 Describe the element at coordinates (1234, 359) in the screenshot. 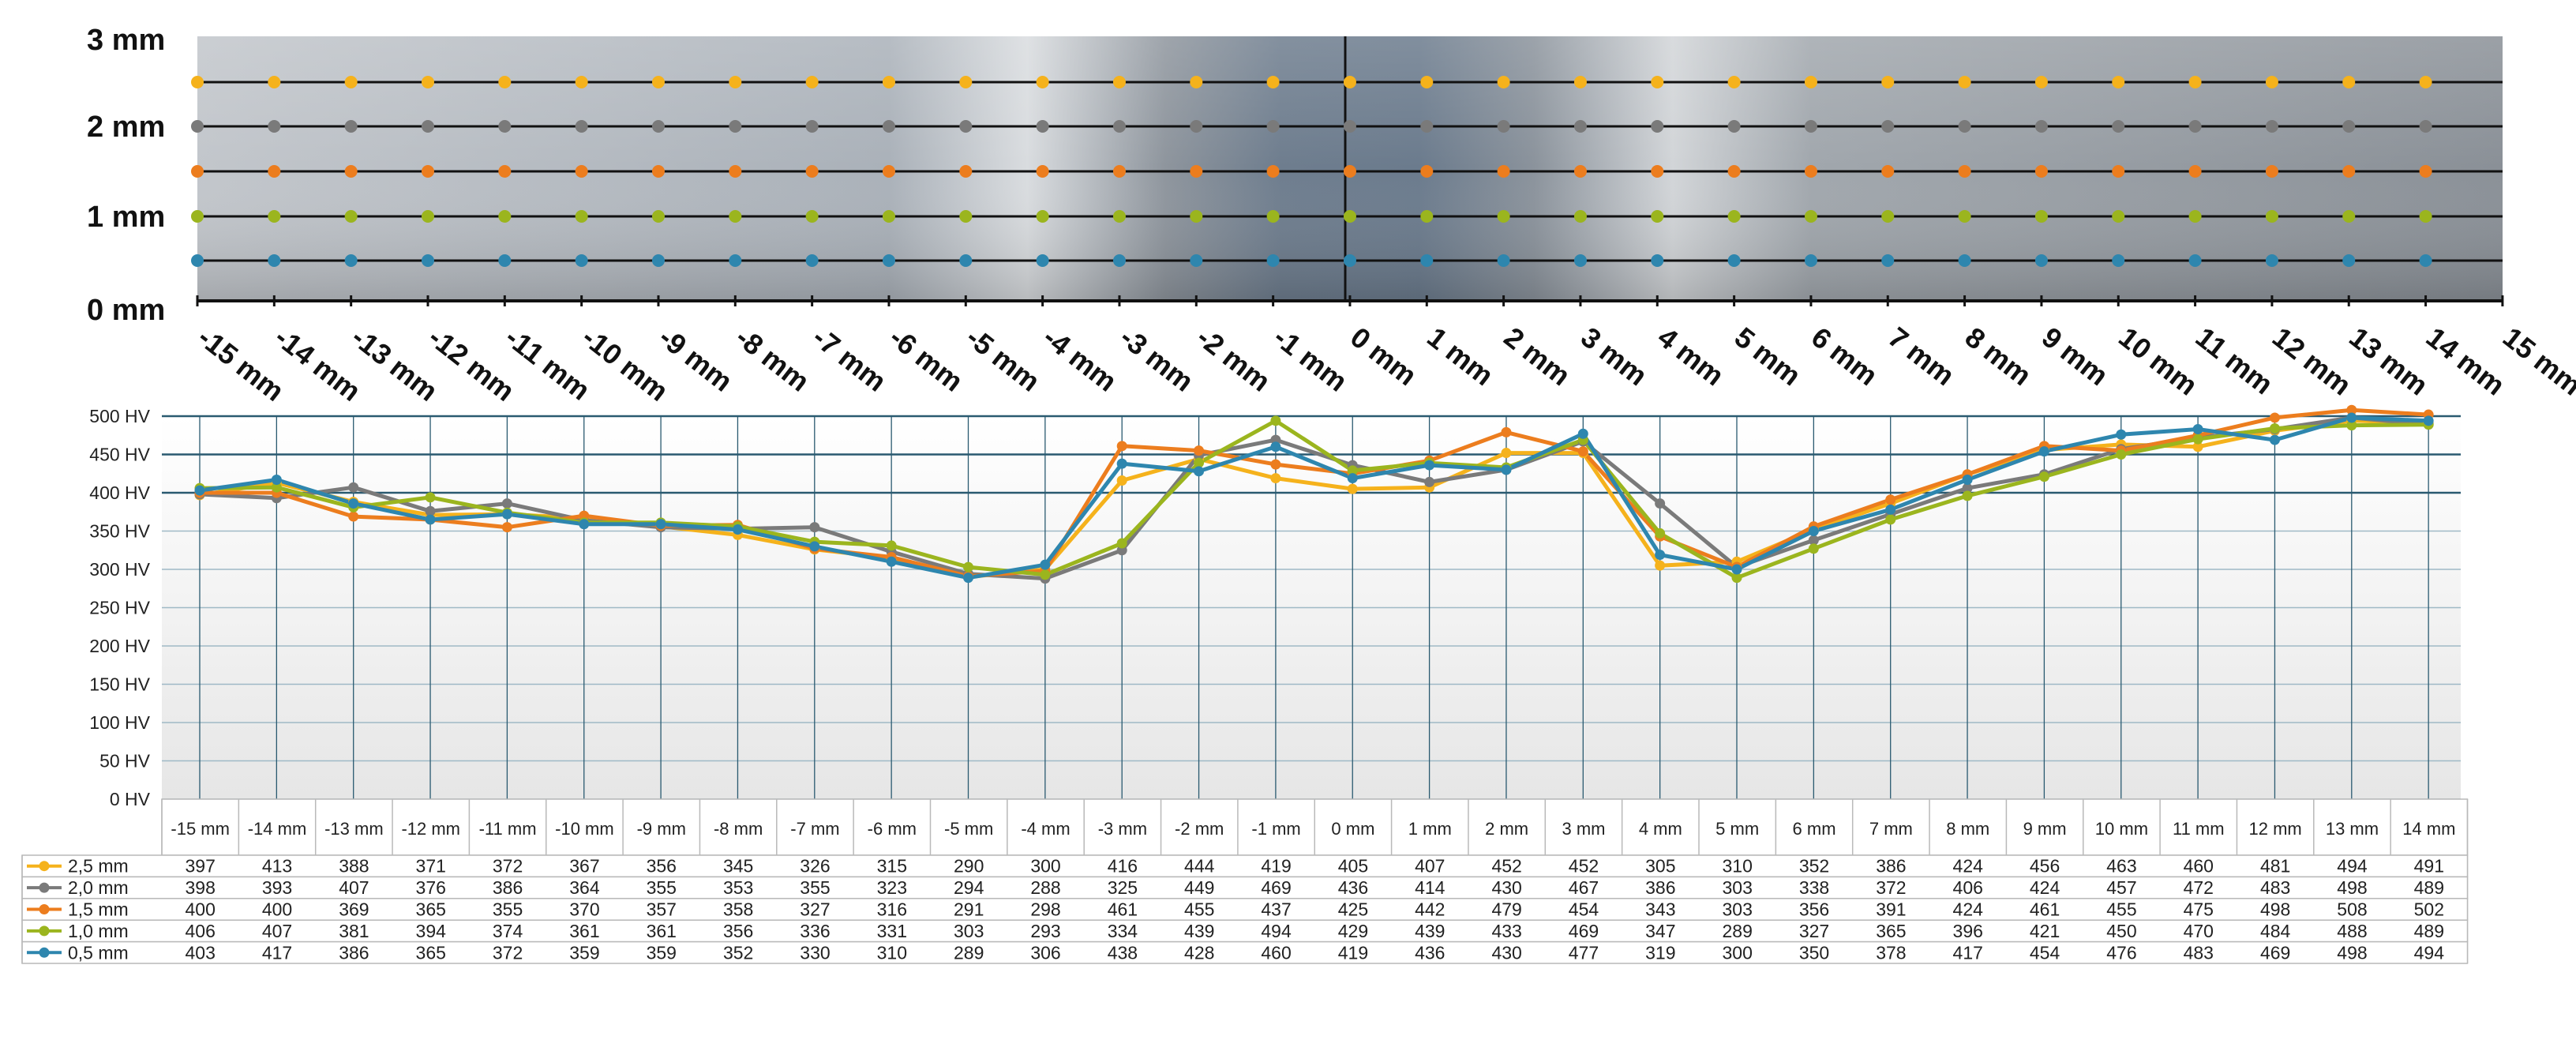

I see `position-label: -2 mm` at that location.